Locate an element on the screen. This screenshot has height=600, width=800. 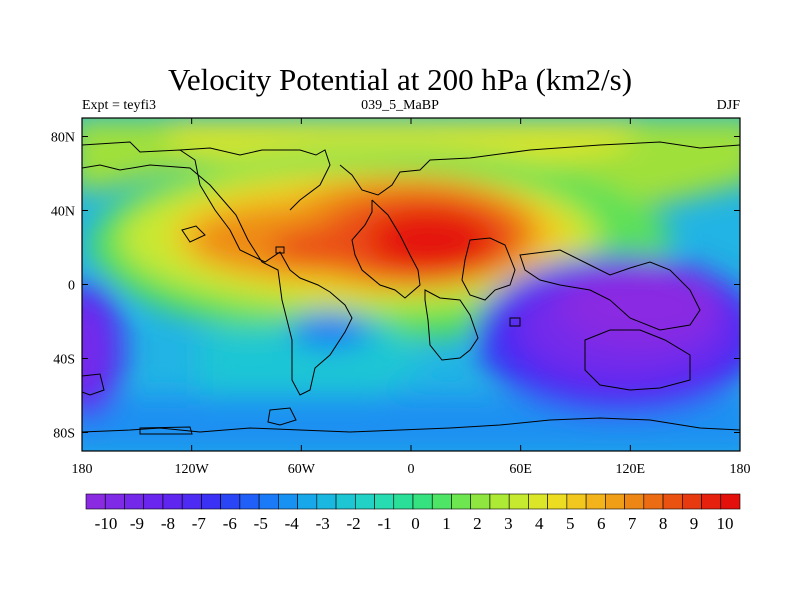
colorbar-label: 8 is located at coordinates (663, 523).